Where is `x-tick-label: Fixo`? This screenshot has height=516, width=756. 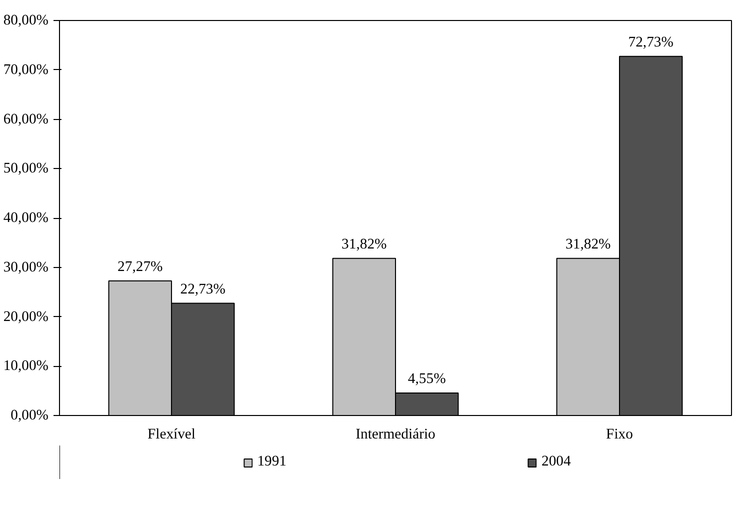
x-tick-label: Fixo is located at coordinates (619, 434).